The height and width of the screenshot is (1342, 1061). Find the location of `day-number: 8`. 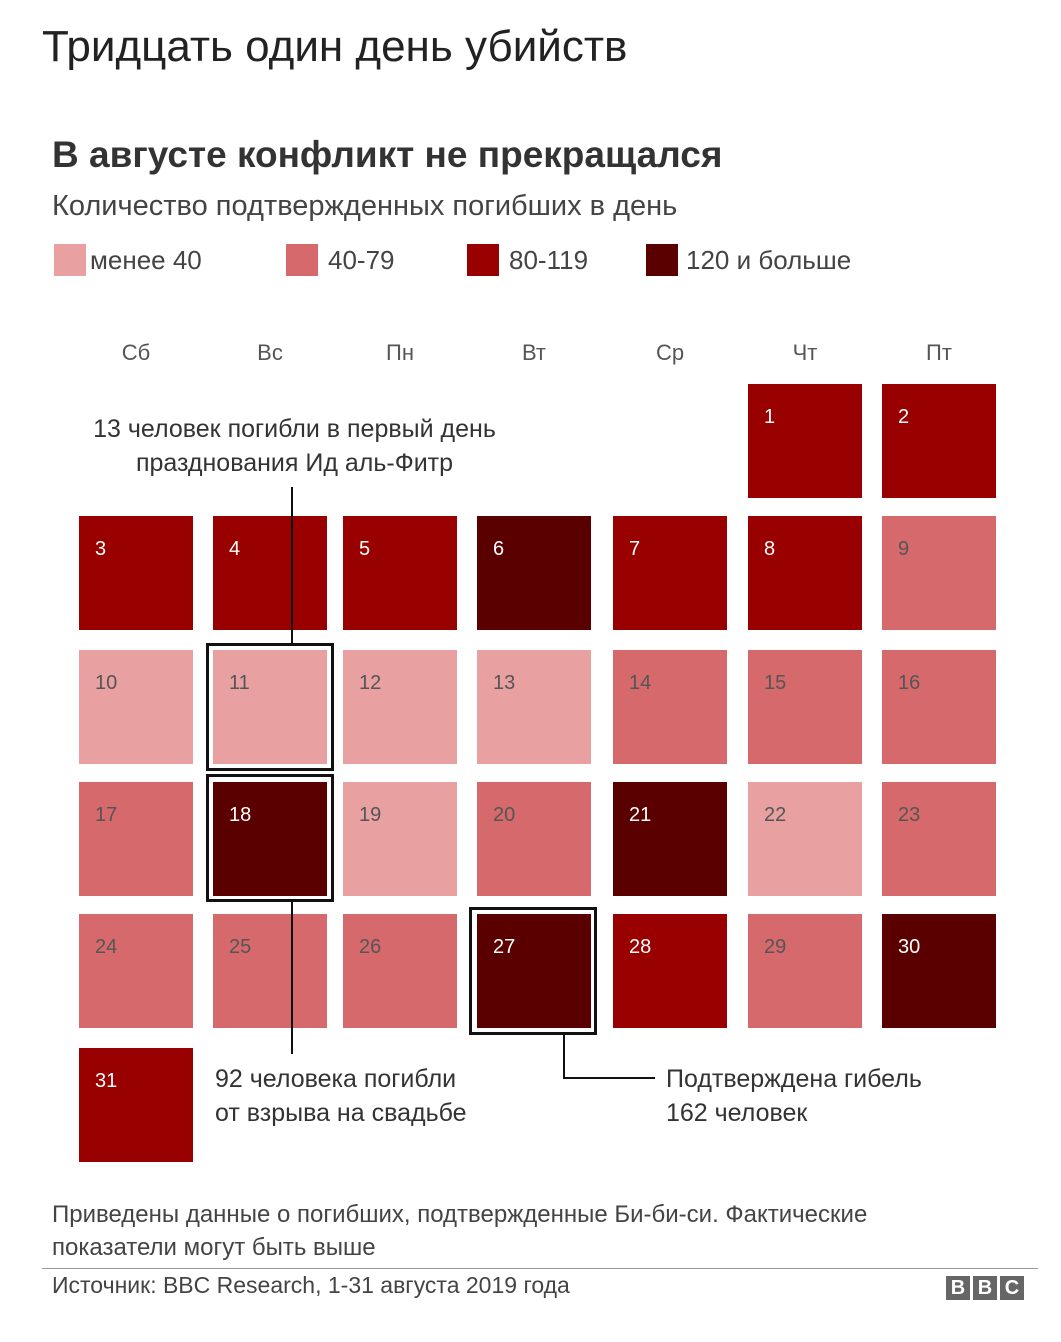

day-number: 8 is located at coordinates (770, 549).